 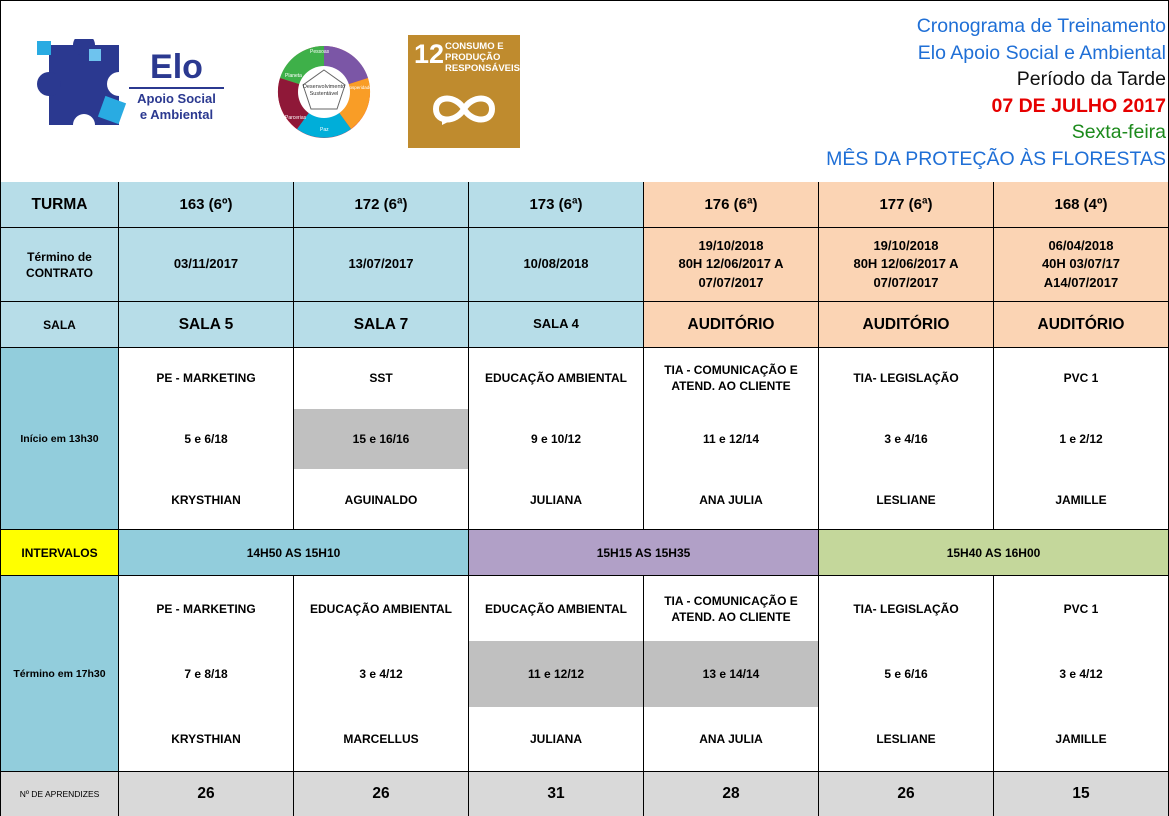 What do you see at coordinates (324, 90) in the screenshot?
I see `ods-center-text: Desenvolvimento Sustentável` at bounding box center [324, 90].